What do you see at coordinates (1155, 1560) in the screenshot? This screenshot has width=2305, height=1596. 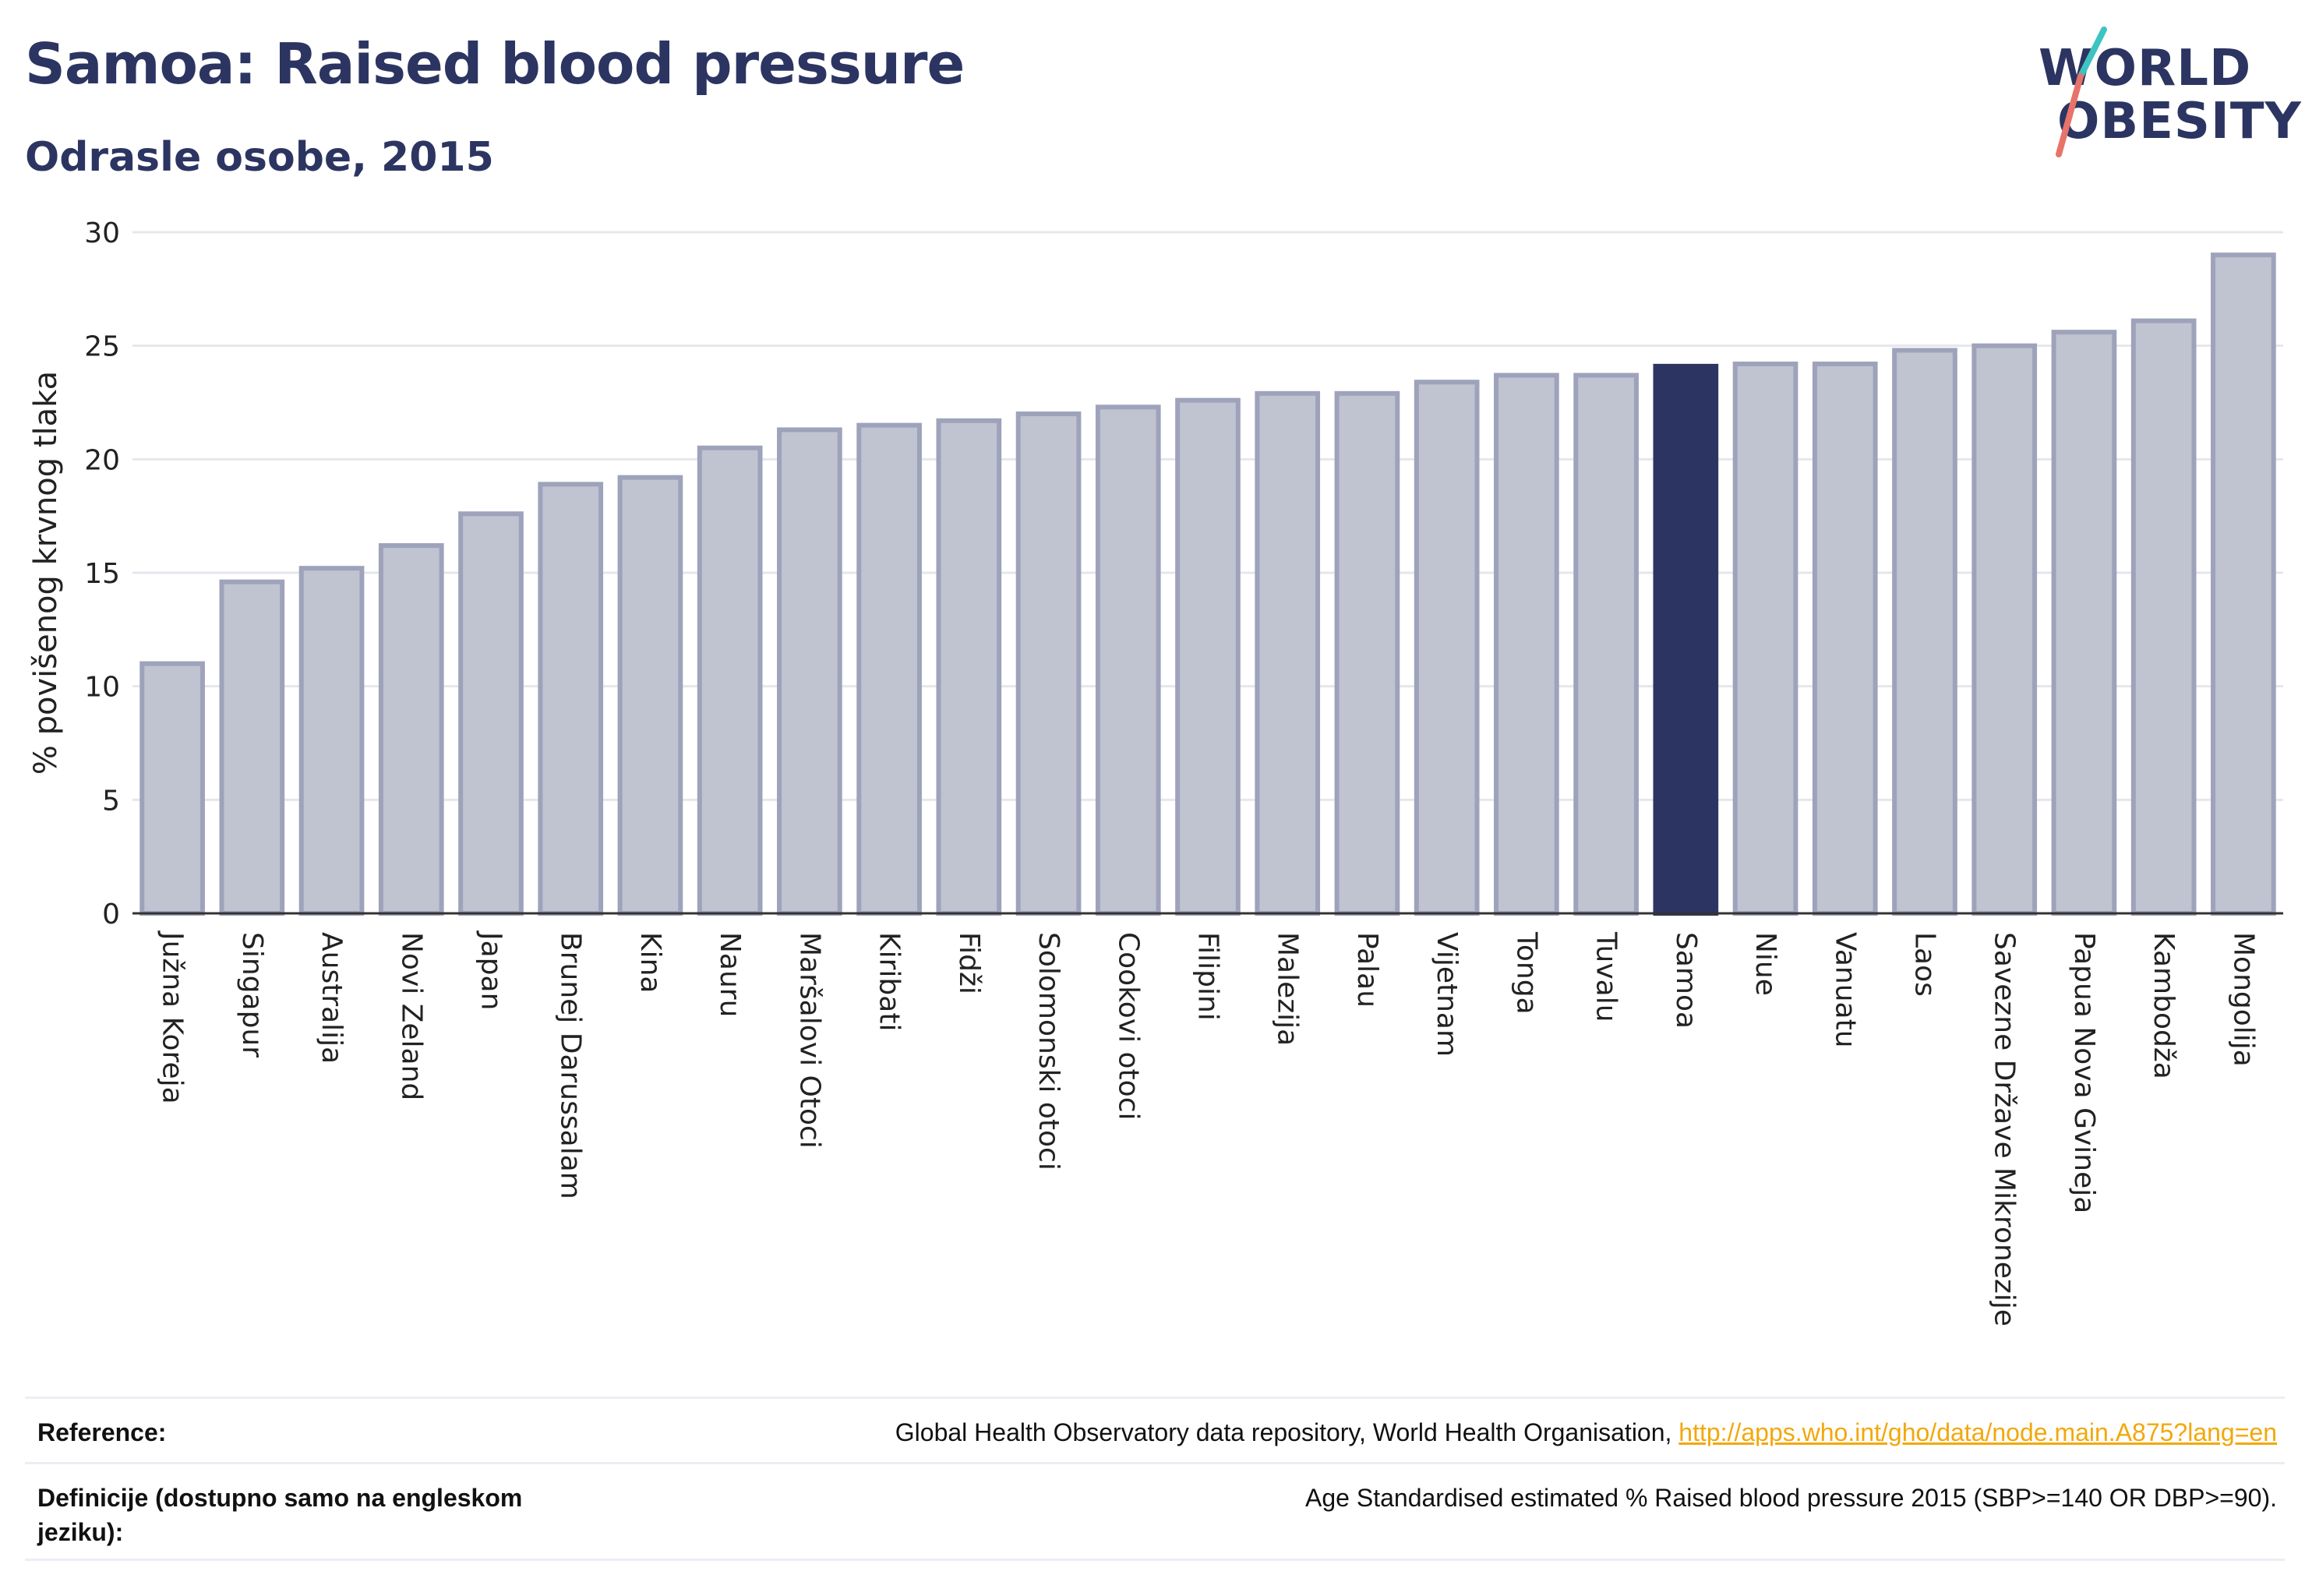 I see `footer-divider-bottom` at bounding box center [1155, 1560].